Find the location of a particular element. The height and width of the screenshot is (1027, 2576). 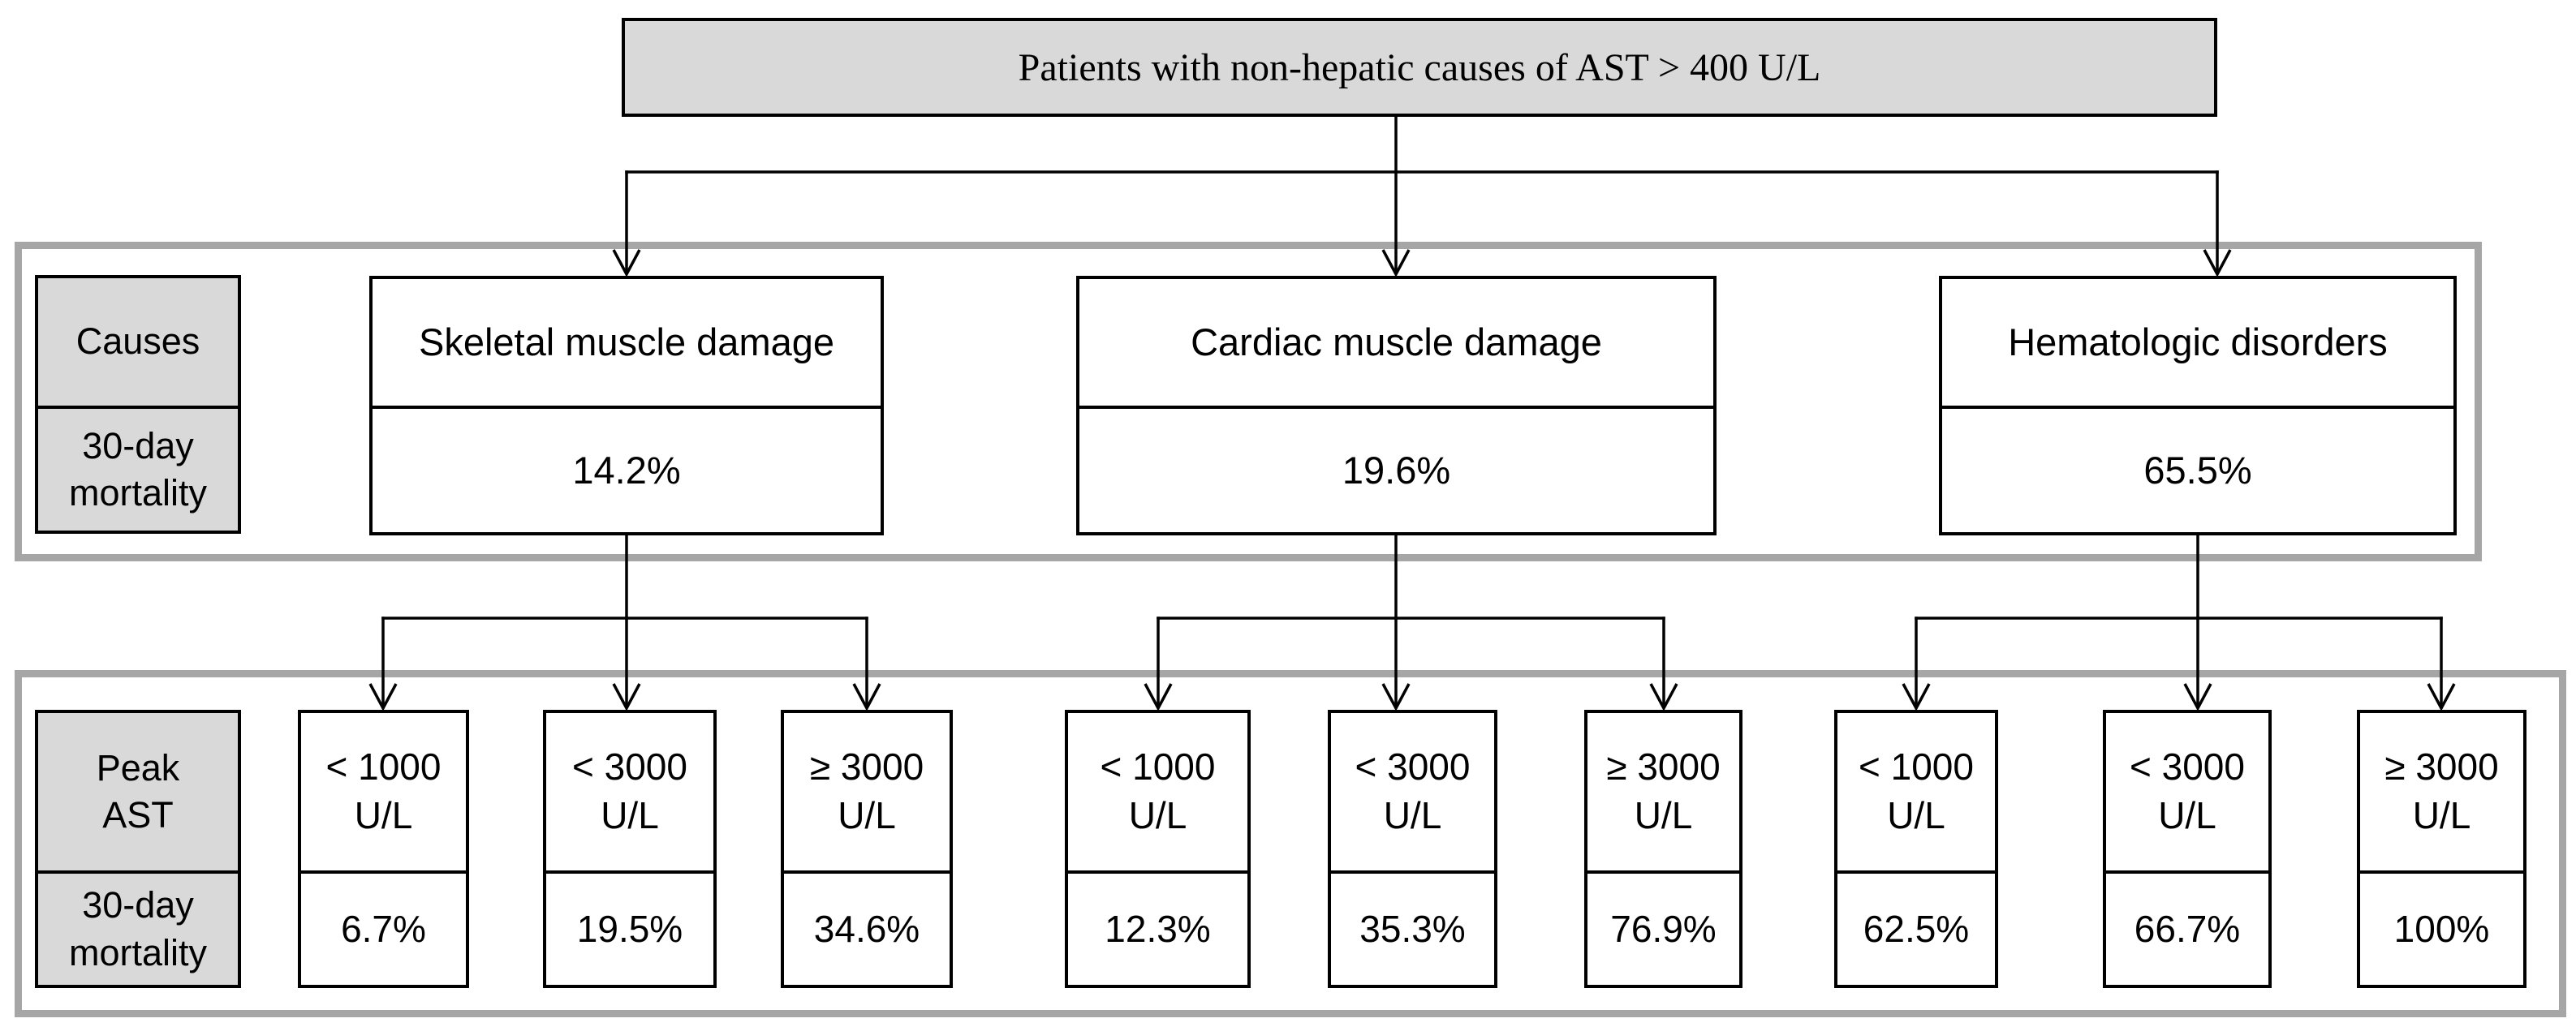

mortality-cell: 19.5% is located at coordinates (629, 927).